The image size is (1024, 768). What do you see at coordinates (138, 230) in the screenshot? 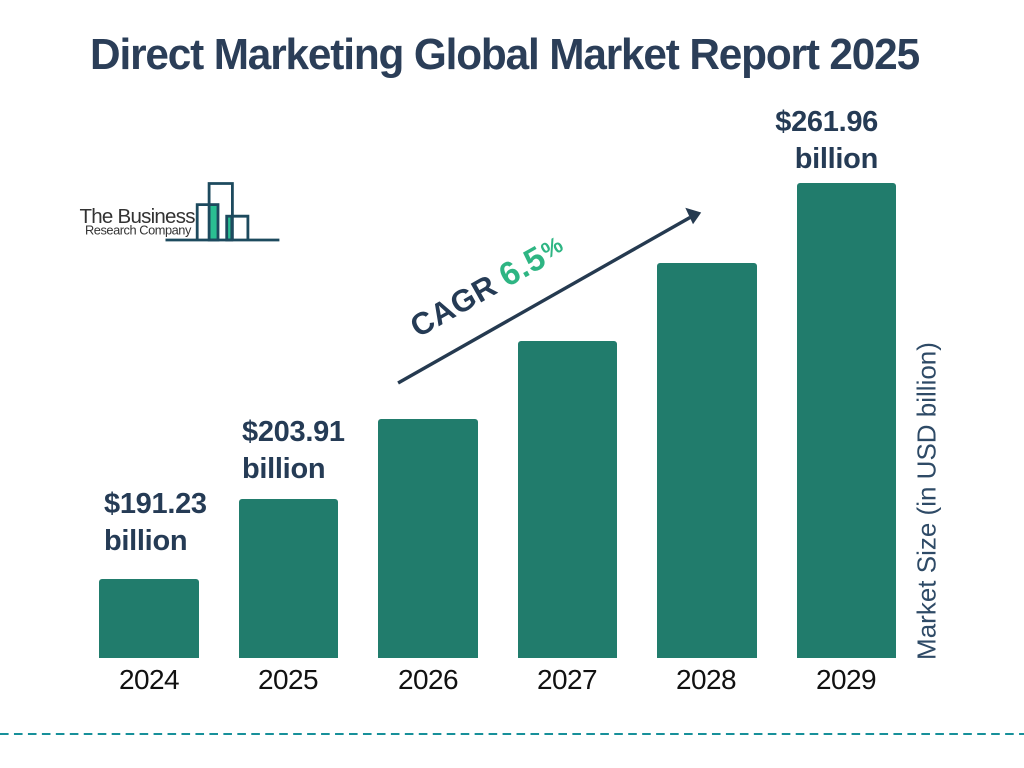
I see `svg-text: Research Company` at bounding box center [138, 230].